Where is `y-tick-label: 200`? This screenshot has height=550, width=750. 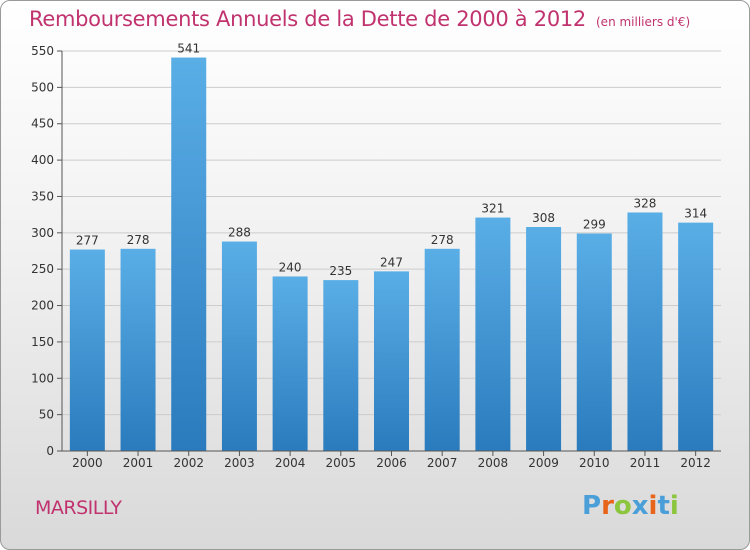
y-tick-label: 200 is located at coordinates (42, 306).